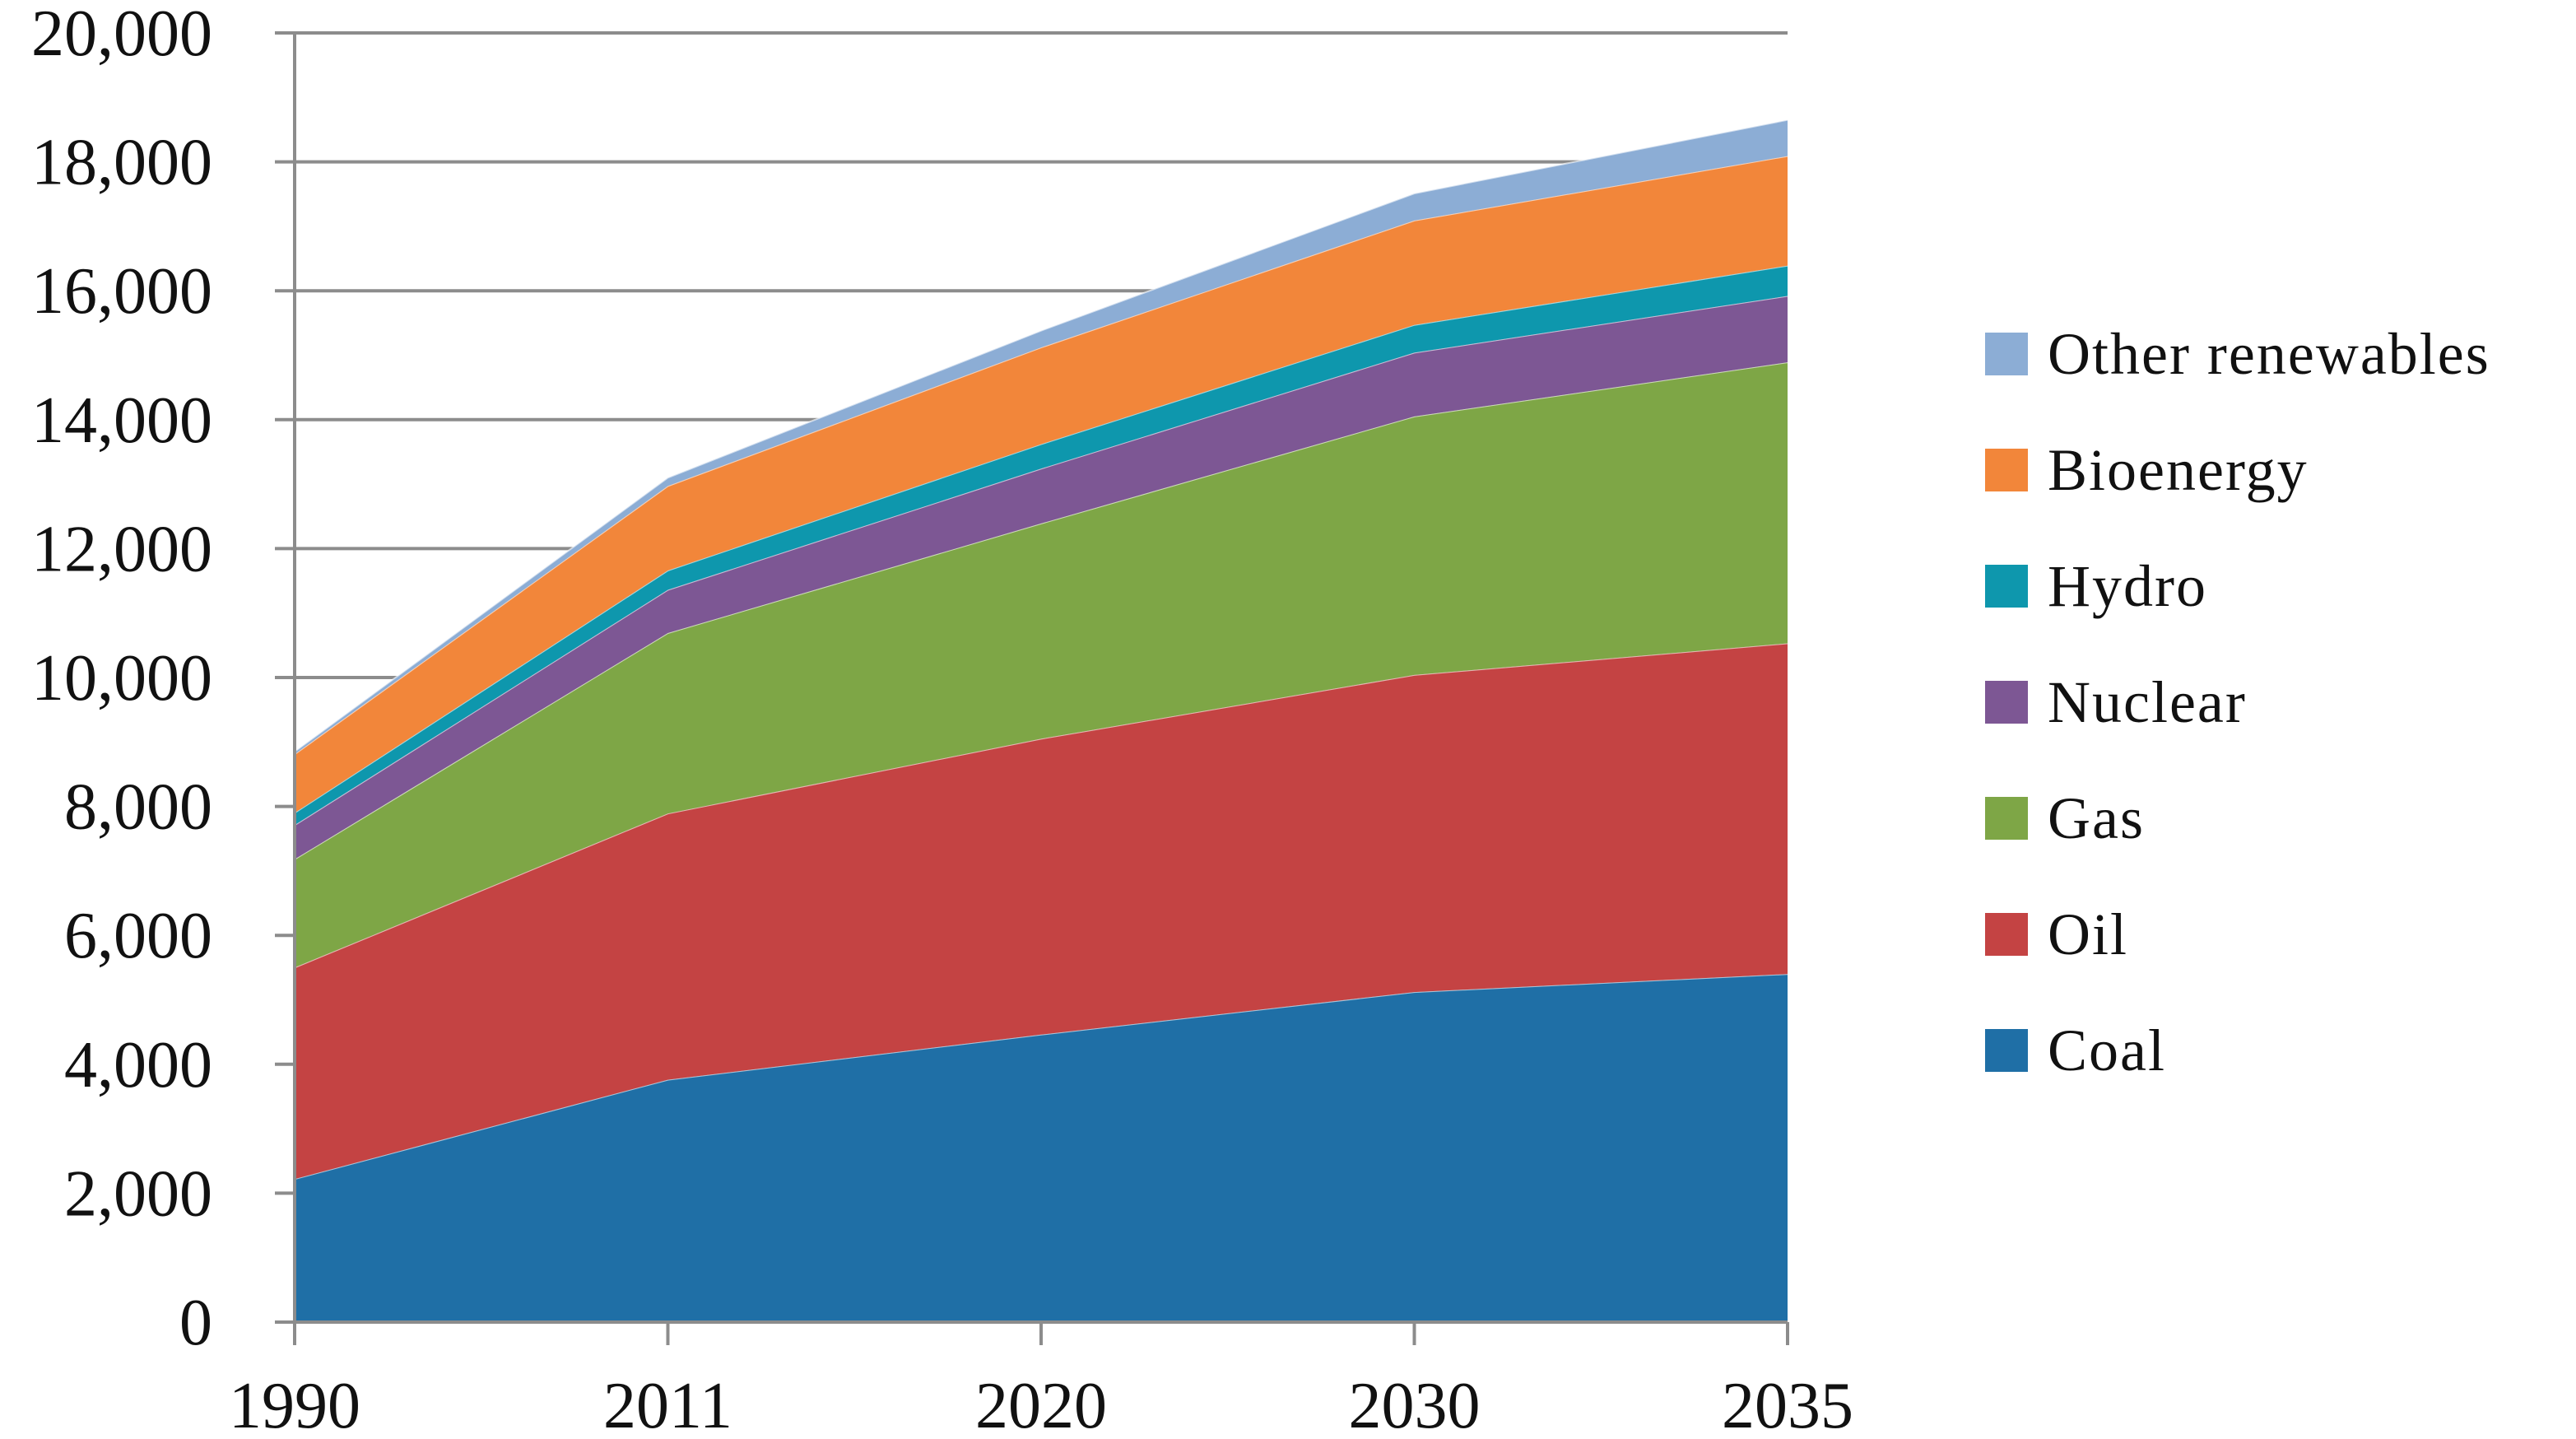 This screenshot has height=1439, width=2576. What do you see at coordinates (195, 1323) in the screenshot?
I see `y-tick-label: 0` at bounding box center [195, 1323].